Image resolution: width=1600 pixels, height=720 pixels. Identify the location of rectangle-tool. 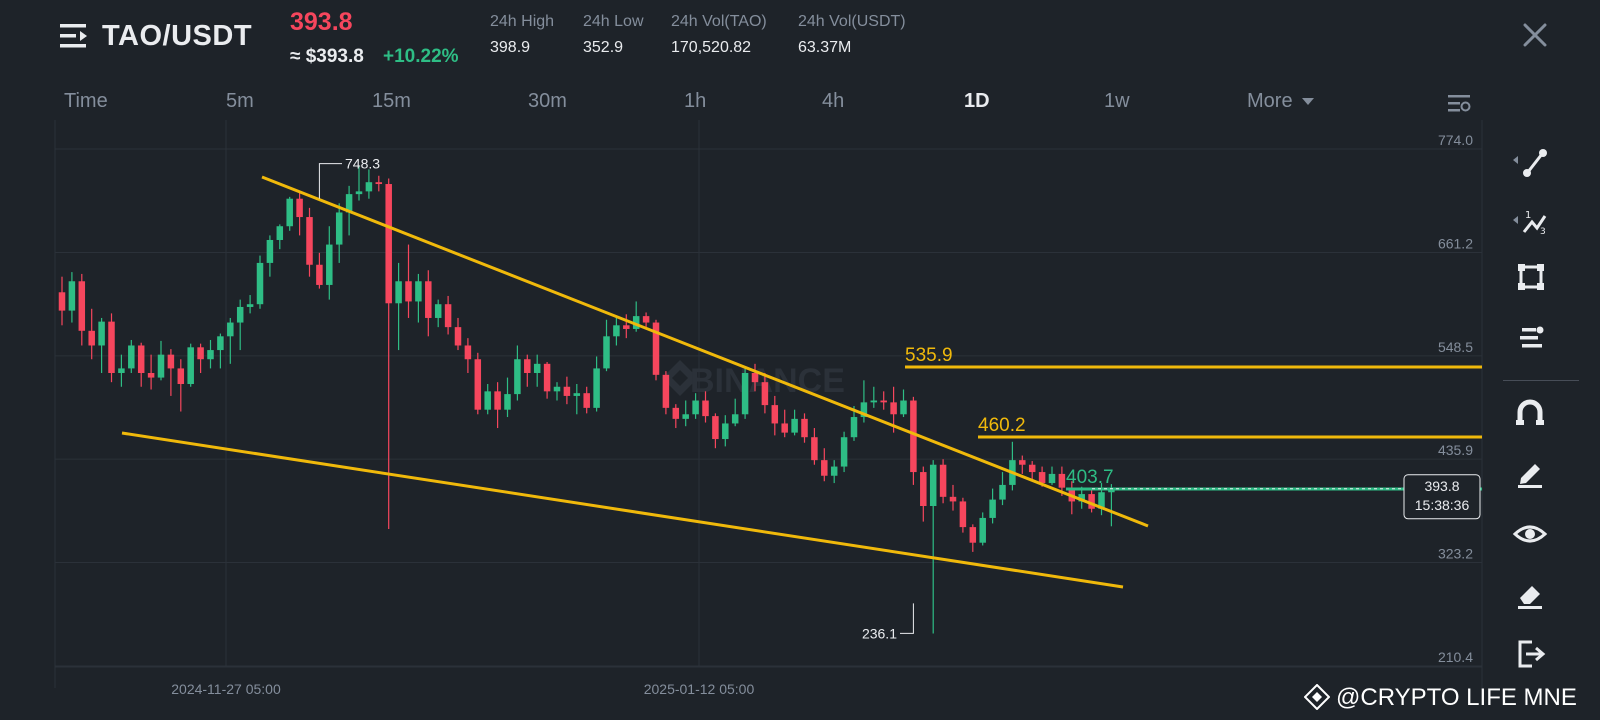
(1530, 278).